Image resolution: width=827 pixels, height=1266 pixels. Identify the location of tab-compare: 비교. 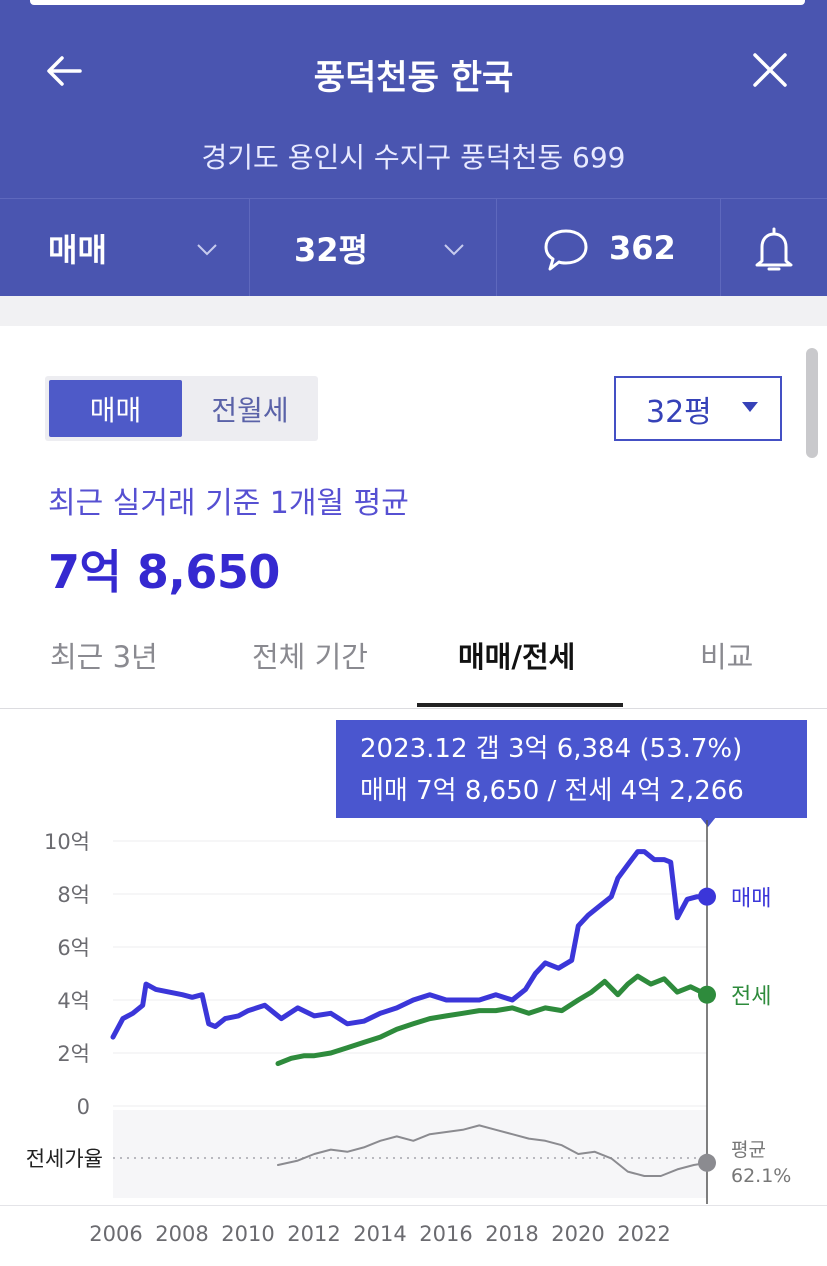
(727, 657).